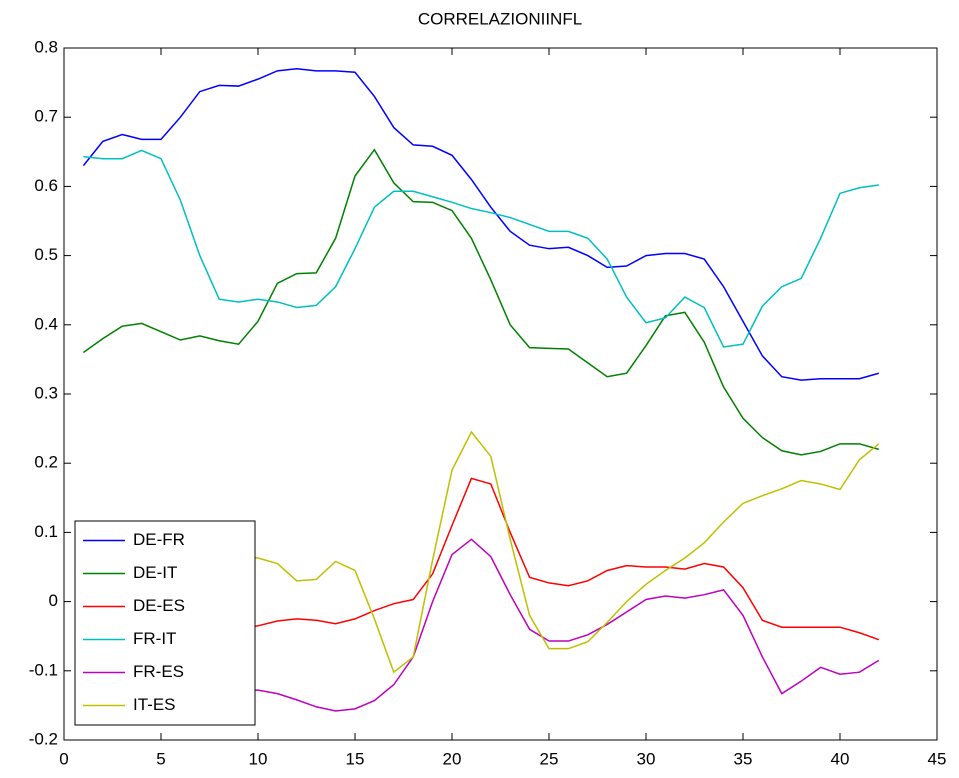 The image size is (959, 778). Describe the element at coordinates (155, 572) in the screenshot. I see `legend-label: DE-IT` at that location.